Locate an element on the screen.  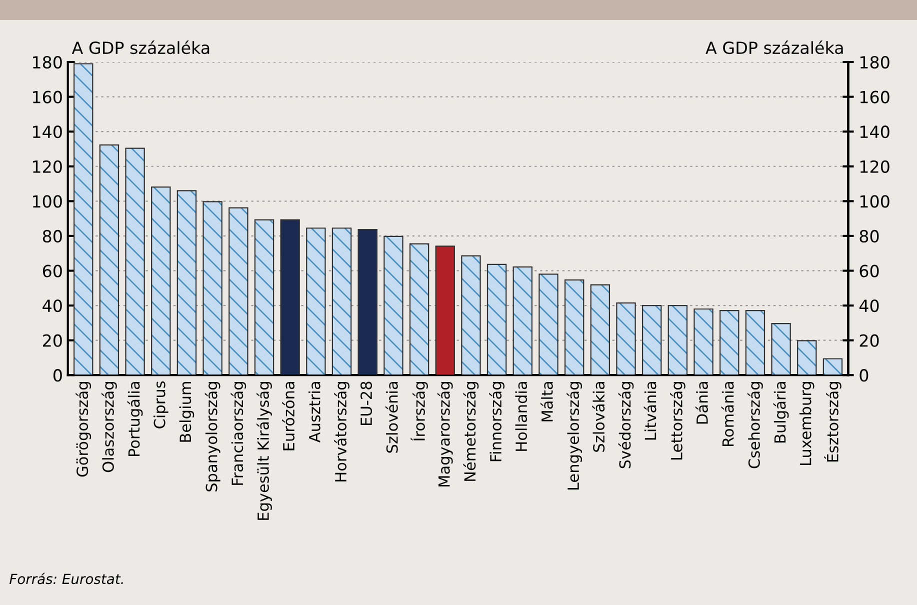
x-tick-label: Magyarország is located at coordinates (445, 434).